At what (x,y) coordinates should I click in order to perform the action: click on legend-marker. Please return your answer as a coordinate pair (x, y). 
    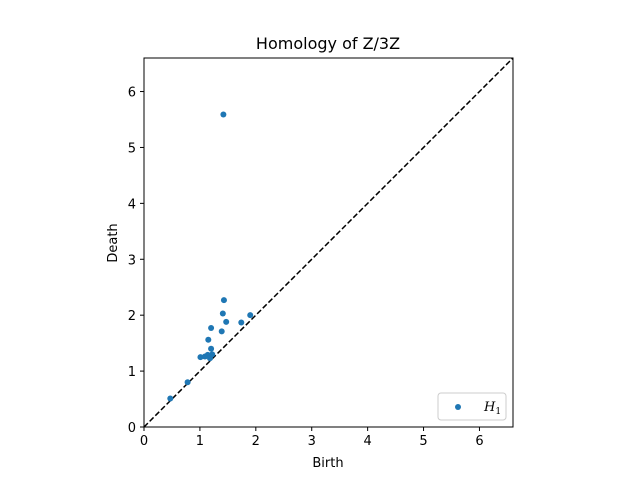
    Looking at the image, I should click on (458, 407).